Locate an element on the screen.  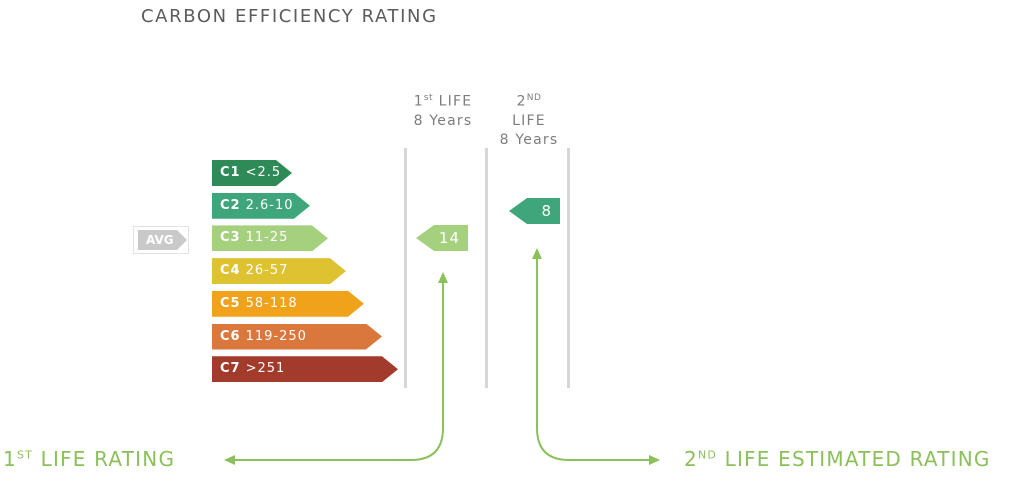
band-code: C3 is located at coordinates (230, 238).